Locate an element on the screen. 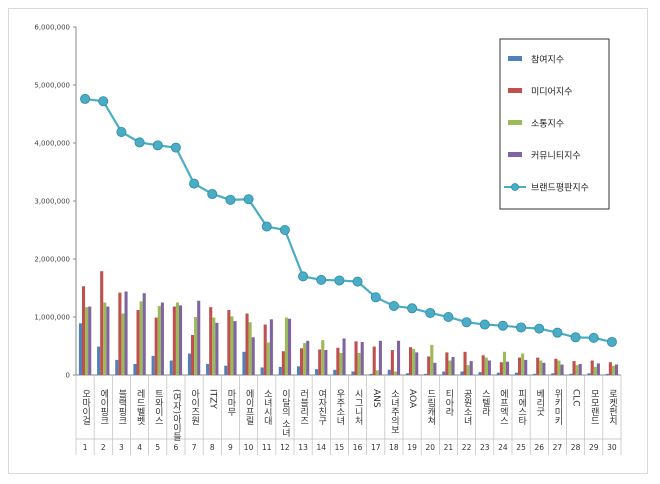  legend-label: 미디어지수 is located at coordinates (551, 92).